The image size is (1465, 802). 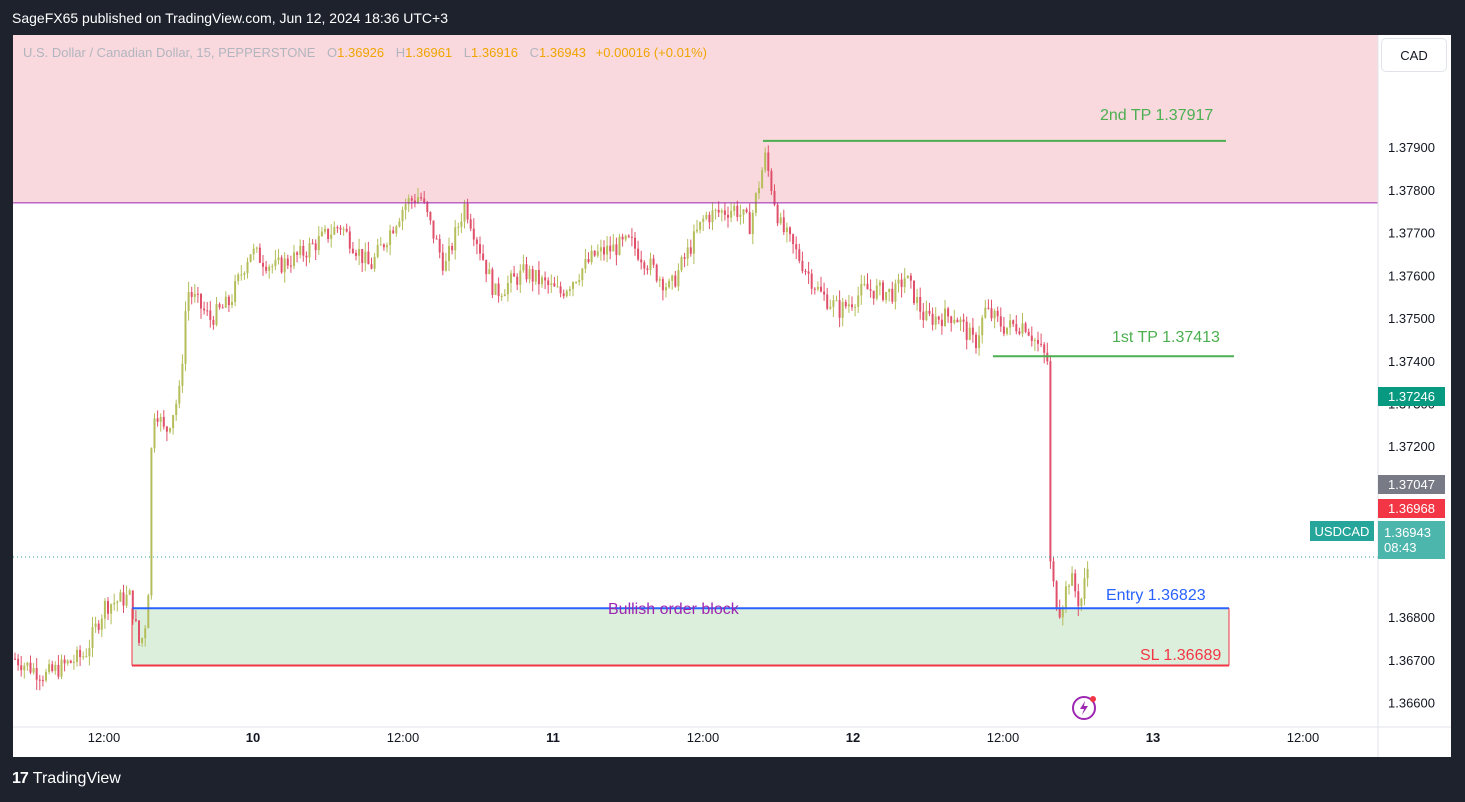 What do you see at coordinates (1157, 115) in the screenshot?
I see `tp2-label: 2nd TP 1.37917` at bounding box center [1157, 115].